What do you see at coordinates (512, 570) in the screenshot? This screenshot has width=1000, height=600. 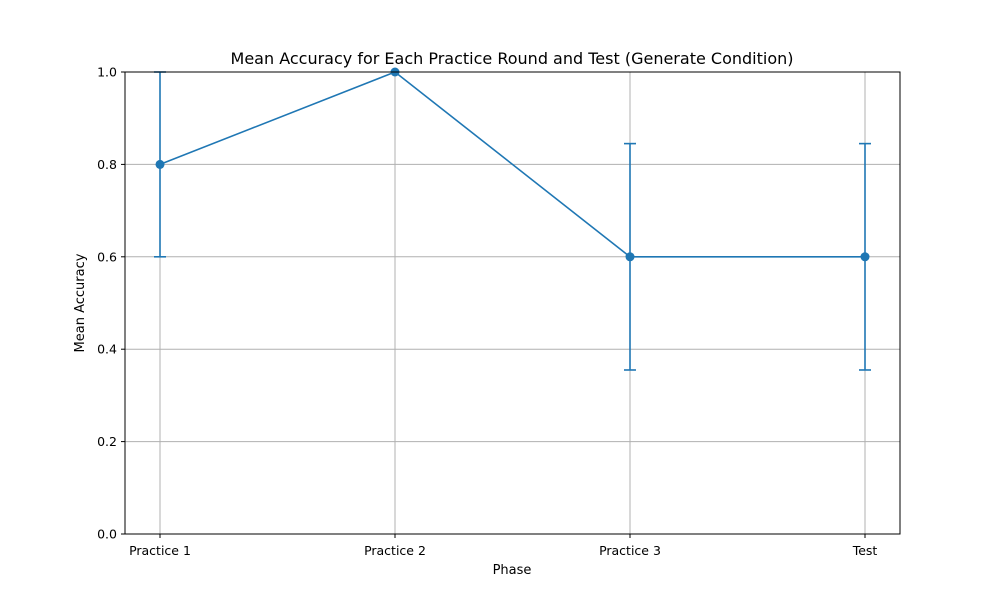 I see `x-axis-label: Phase` at bounding box center [512, 570].